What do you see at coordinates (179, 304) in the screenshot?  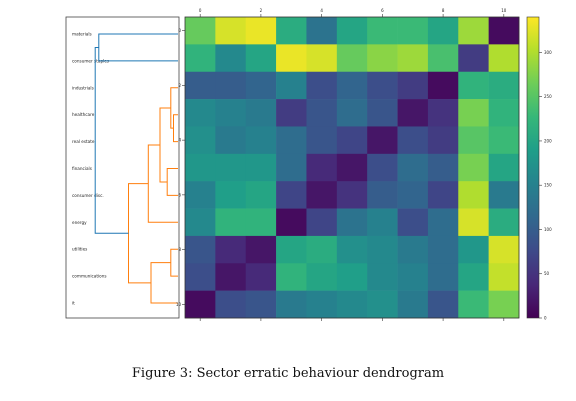 I see `y-tick-label: 10` at bounding box center [179, 304].